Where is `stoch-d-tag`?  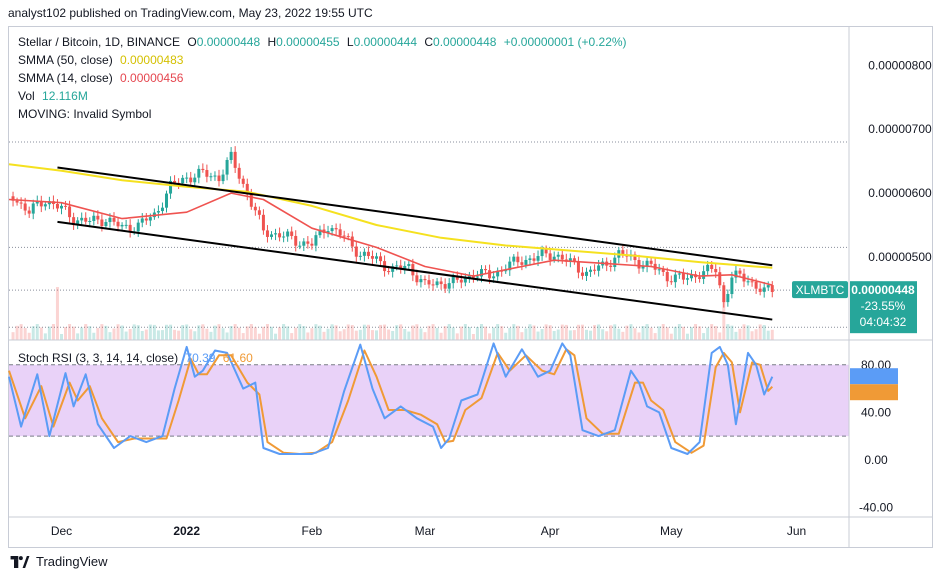
stoch-d-tag is located at coordinates (874, 392).